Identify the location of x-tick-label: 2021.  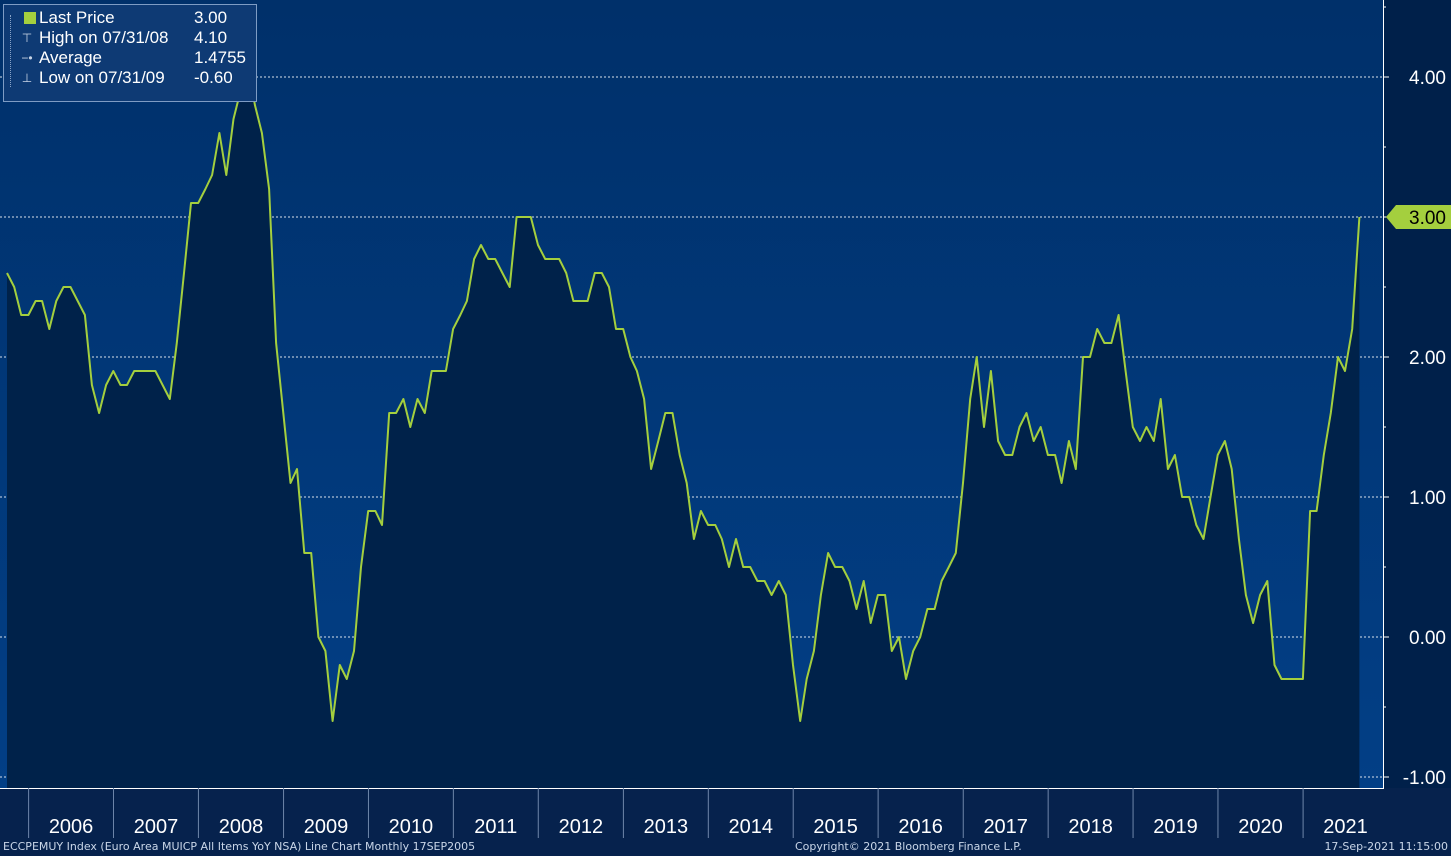
(1345, 827).